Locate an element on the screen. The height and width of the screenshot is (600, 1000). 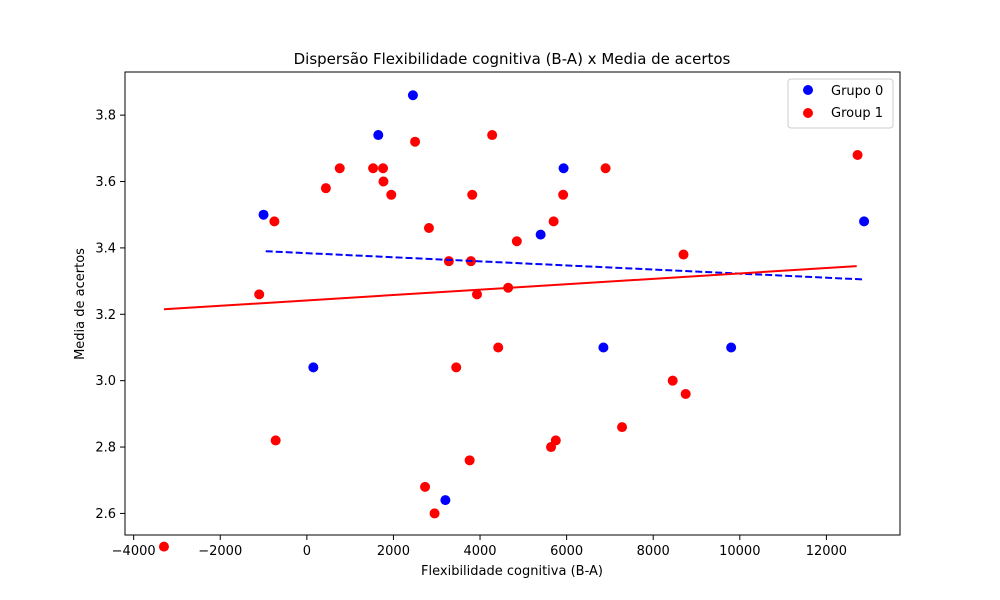
legend: Grupo 0 Group 1 is located at coordinates (840, 103).